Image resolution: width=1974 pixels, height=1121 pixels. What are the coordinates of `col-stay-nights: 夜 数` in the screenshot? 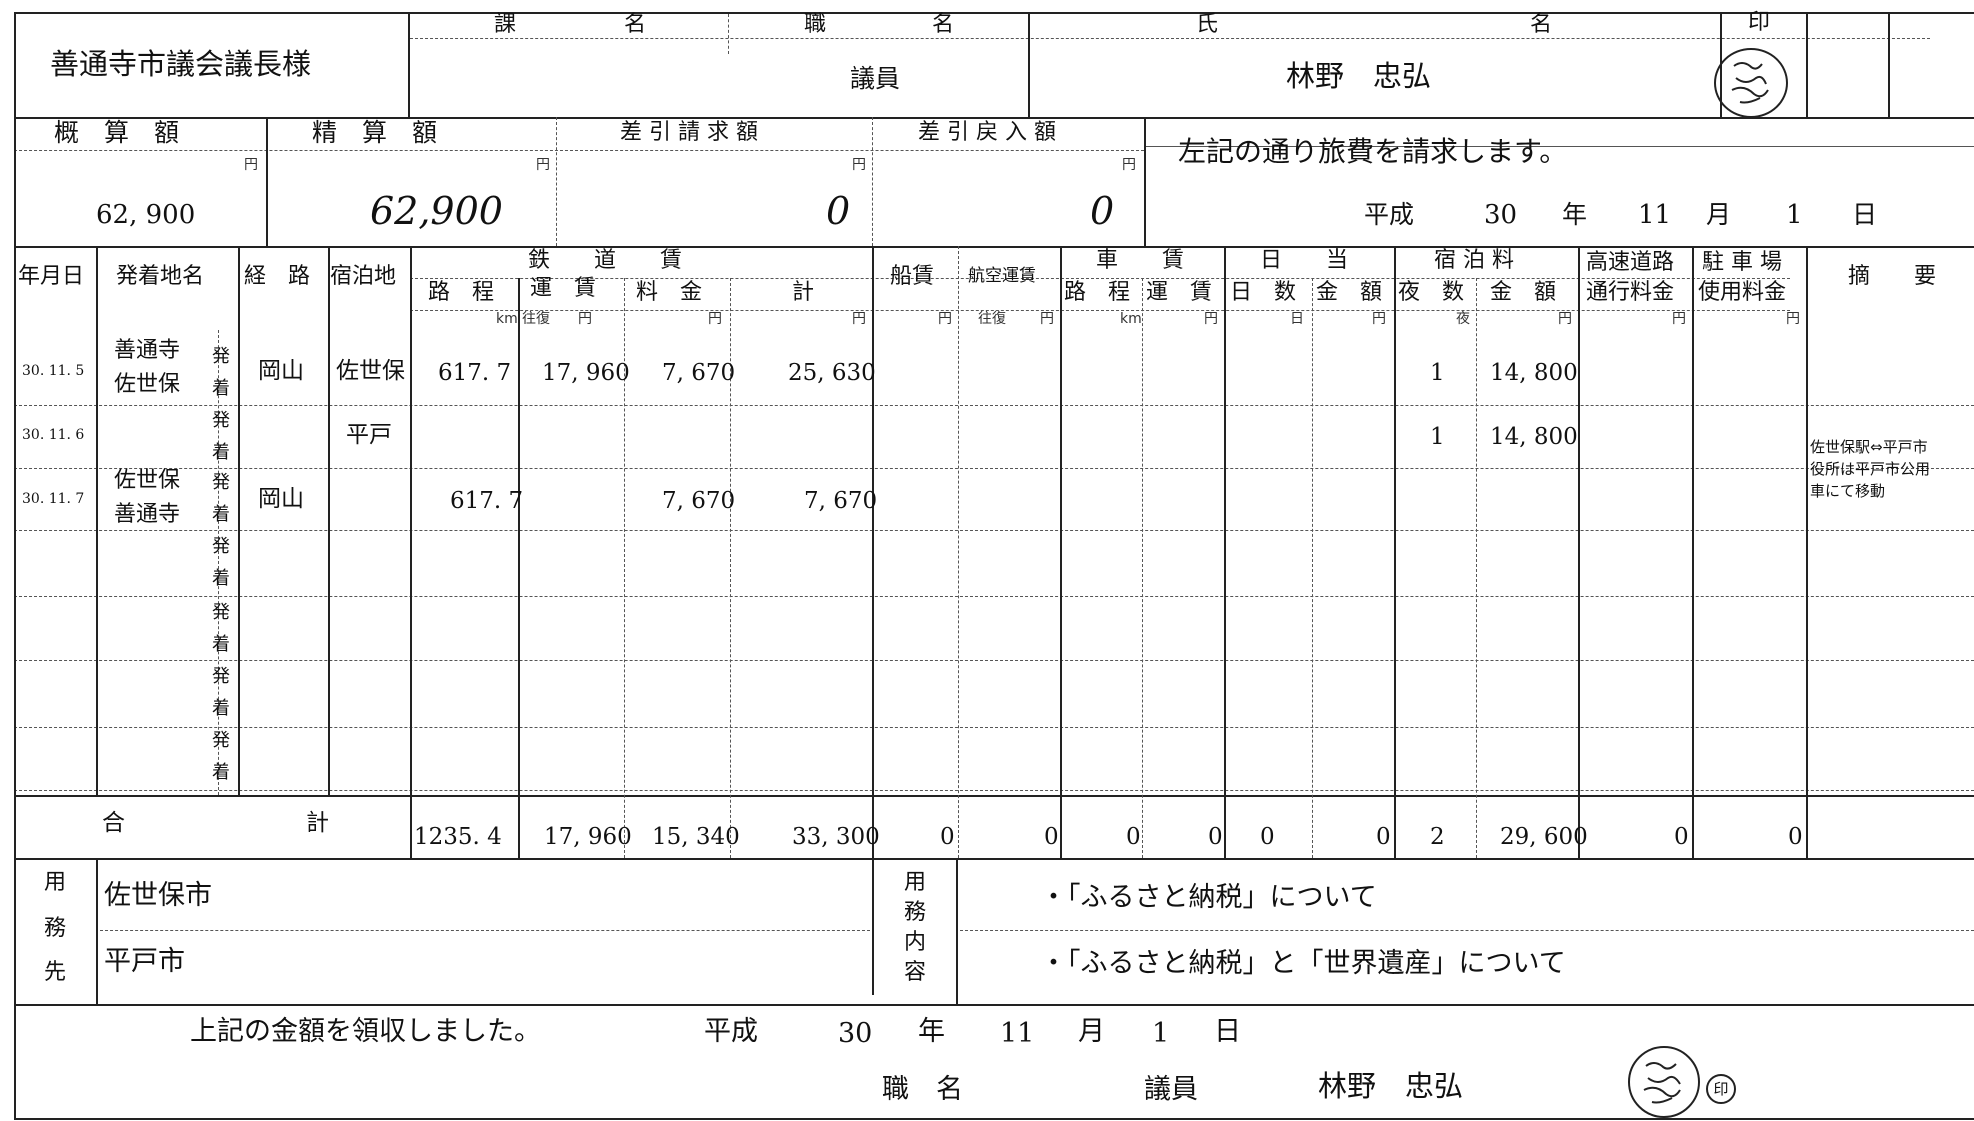 It's located at (1431, 292).